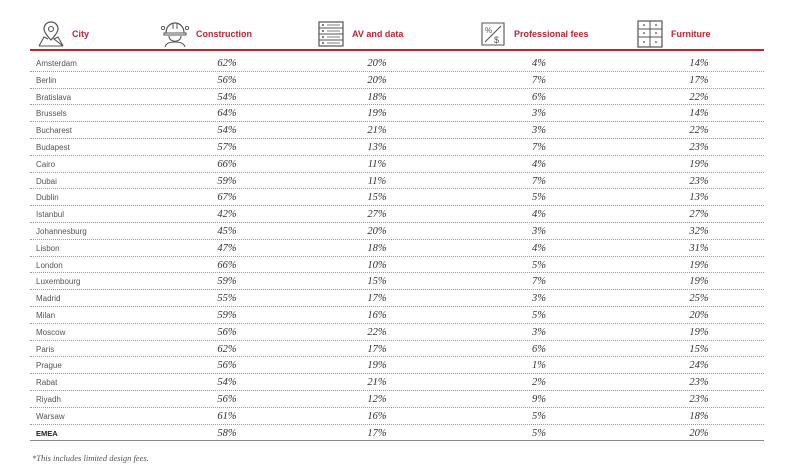  Describe the element at coordinates (397, 349) in the screenshot. I see `table-row: Paris 62% 17% 6% 15%` at that location.